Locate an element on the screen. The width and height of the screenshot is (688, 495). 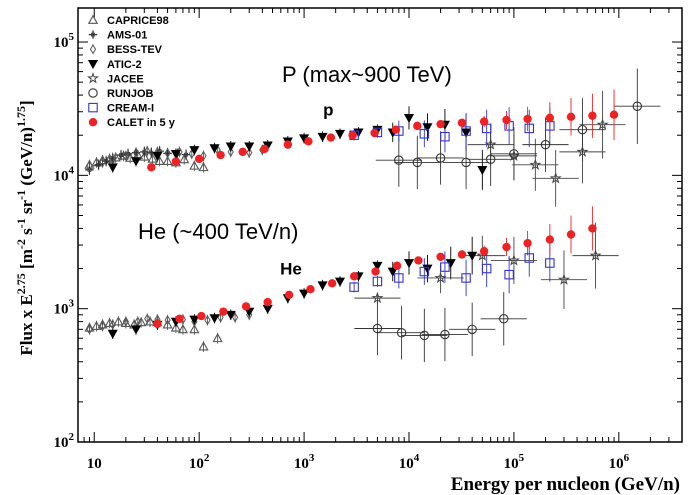
y-tick-label: 10³ is located at coordinates (64, 308).